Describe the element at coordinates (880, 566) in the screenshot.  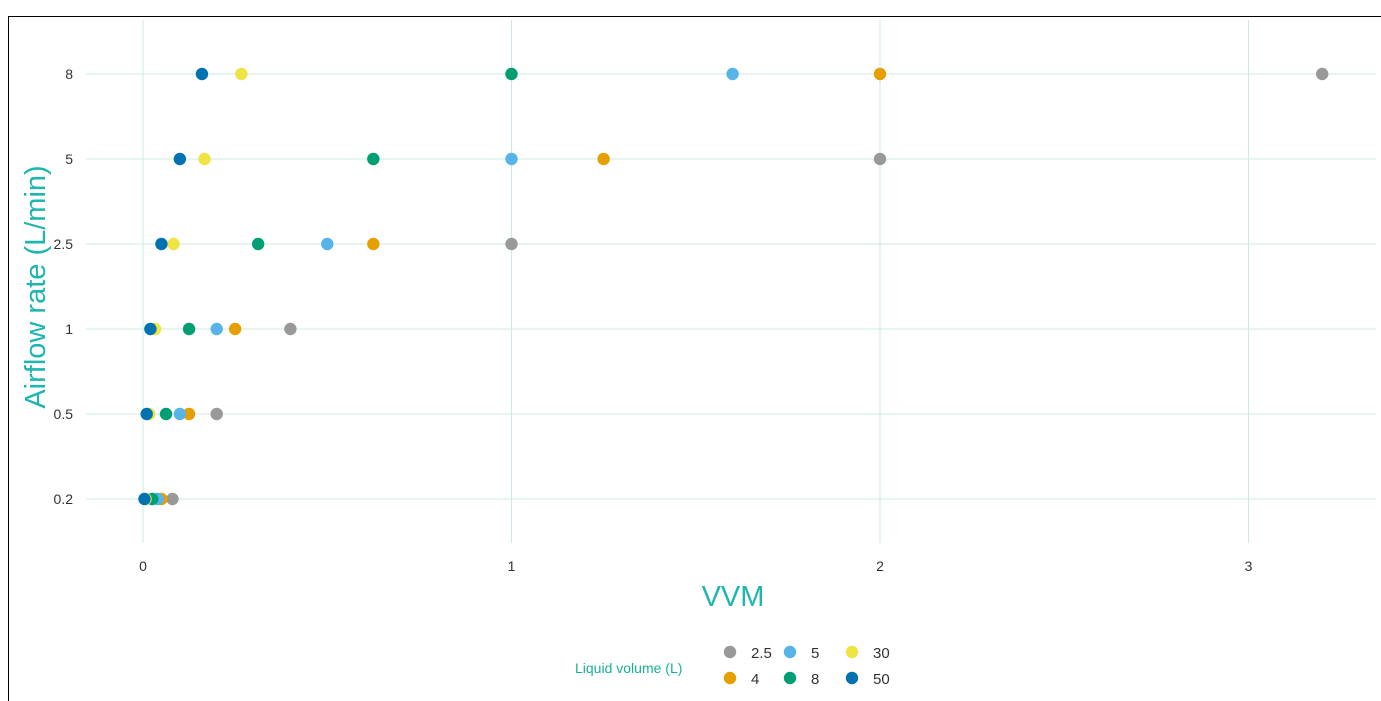
I see `x-tick-label: 2` at that location.